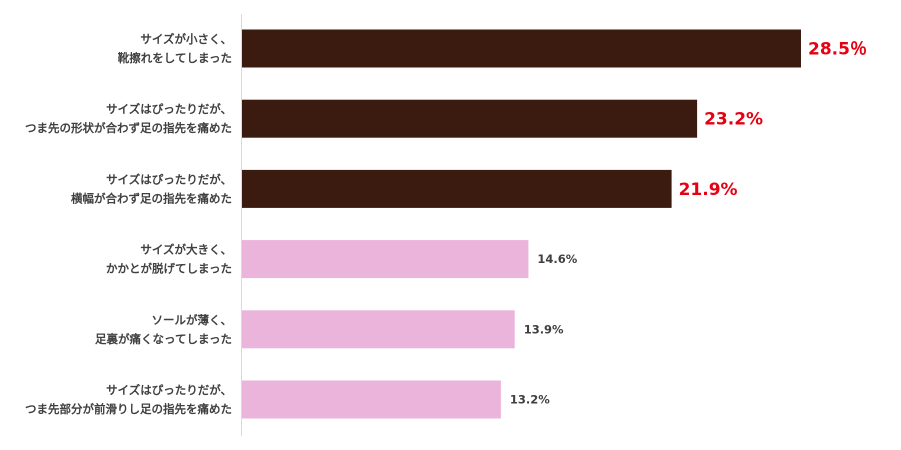 This screenshot has width=901, height=450. Describe the element at coordinates (708, 190) in the screenshot. I see `value-label-3: 21.9%` at that location.